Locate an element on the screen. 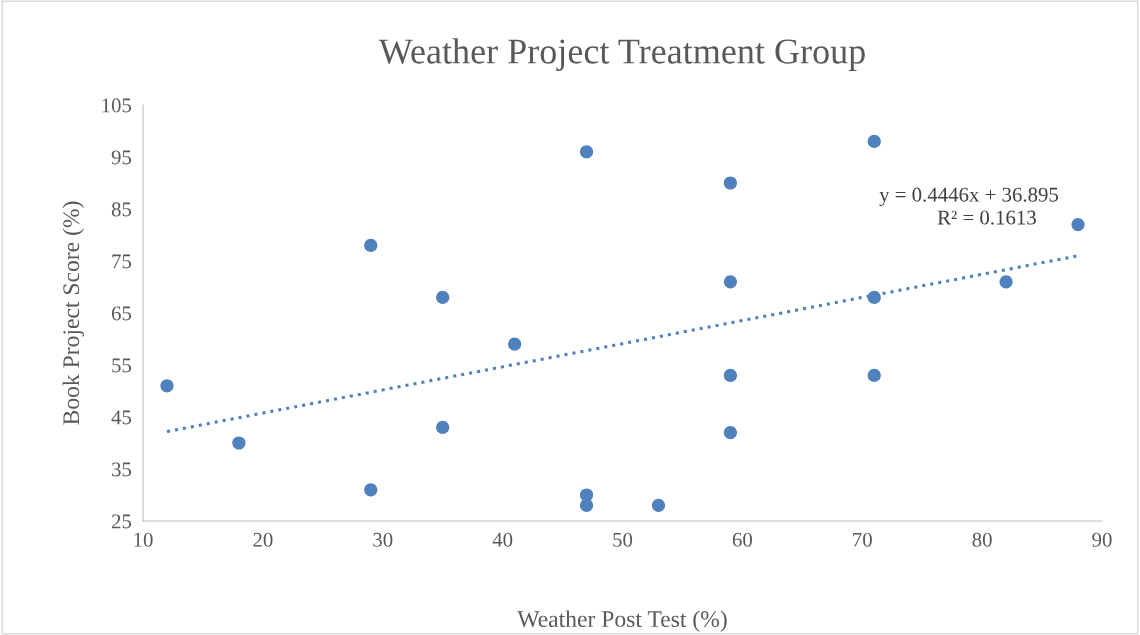 Image resolution: width=1140 pixels, height=635 pixels. annotation: y = 0.4446x + 36.895 is located at coordinates (969, 196).